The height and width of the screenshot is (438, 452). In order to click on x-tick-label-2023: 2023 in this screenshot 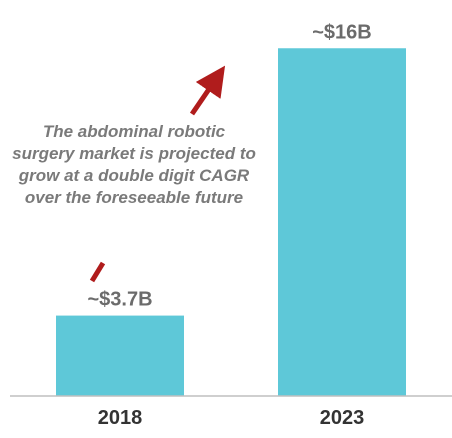, I will do `click(342, 418)`.